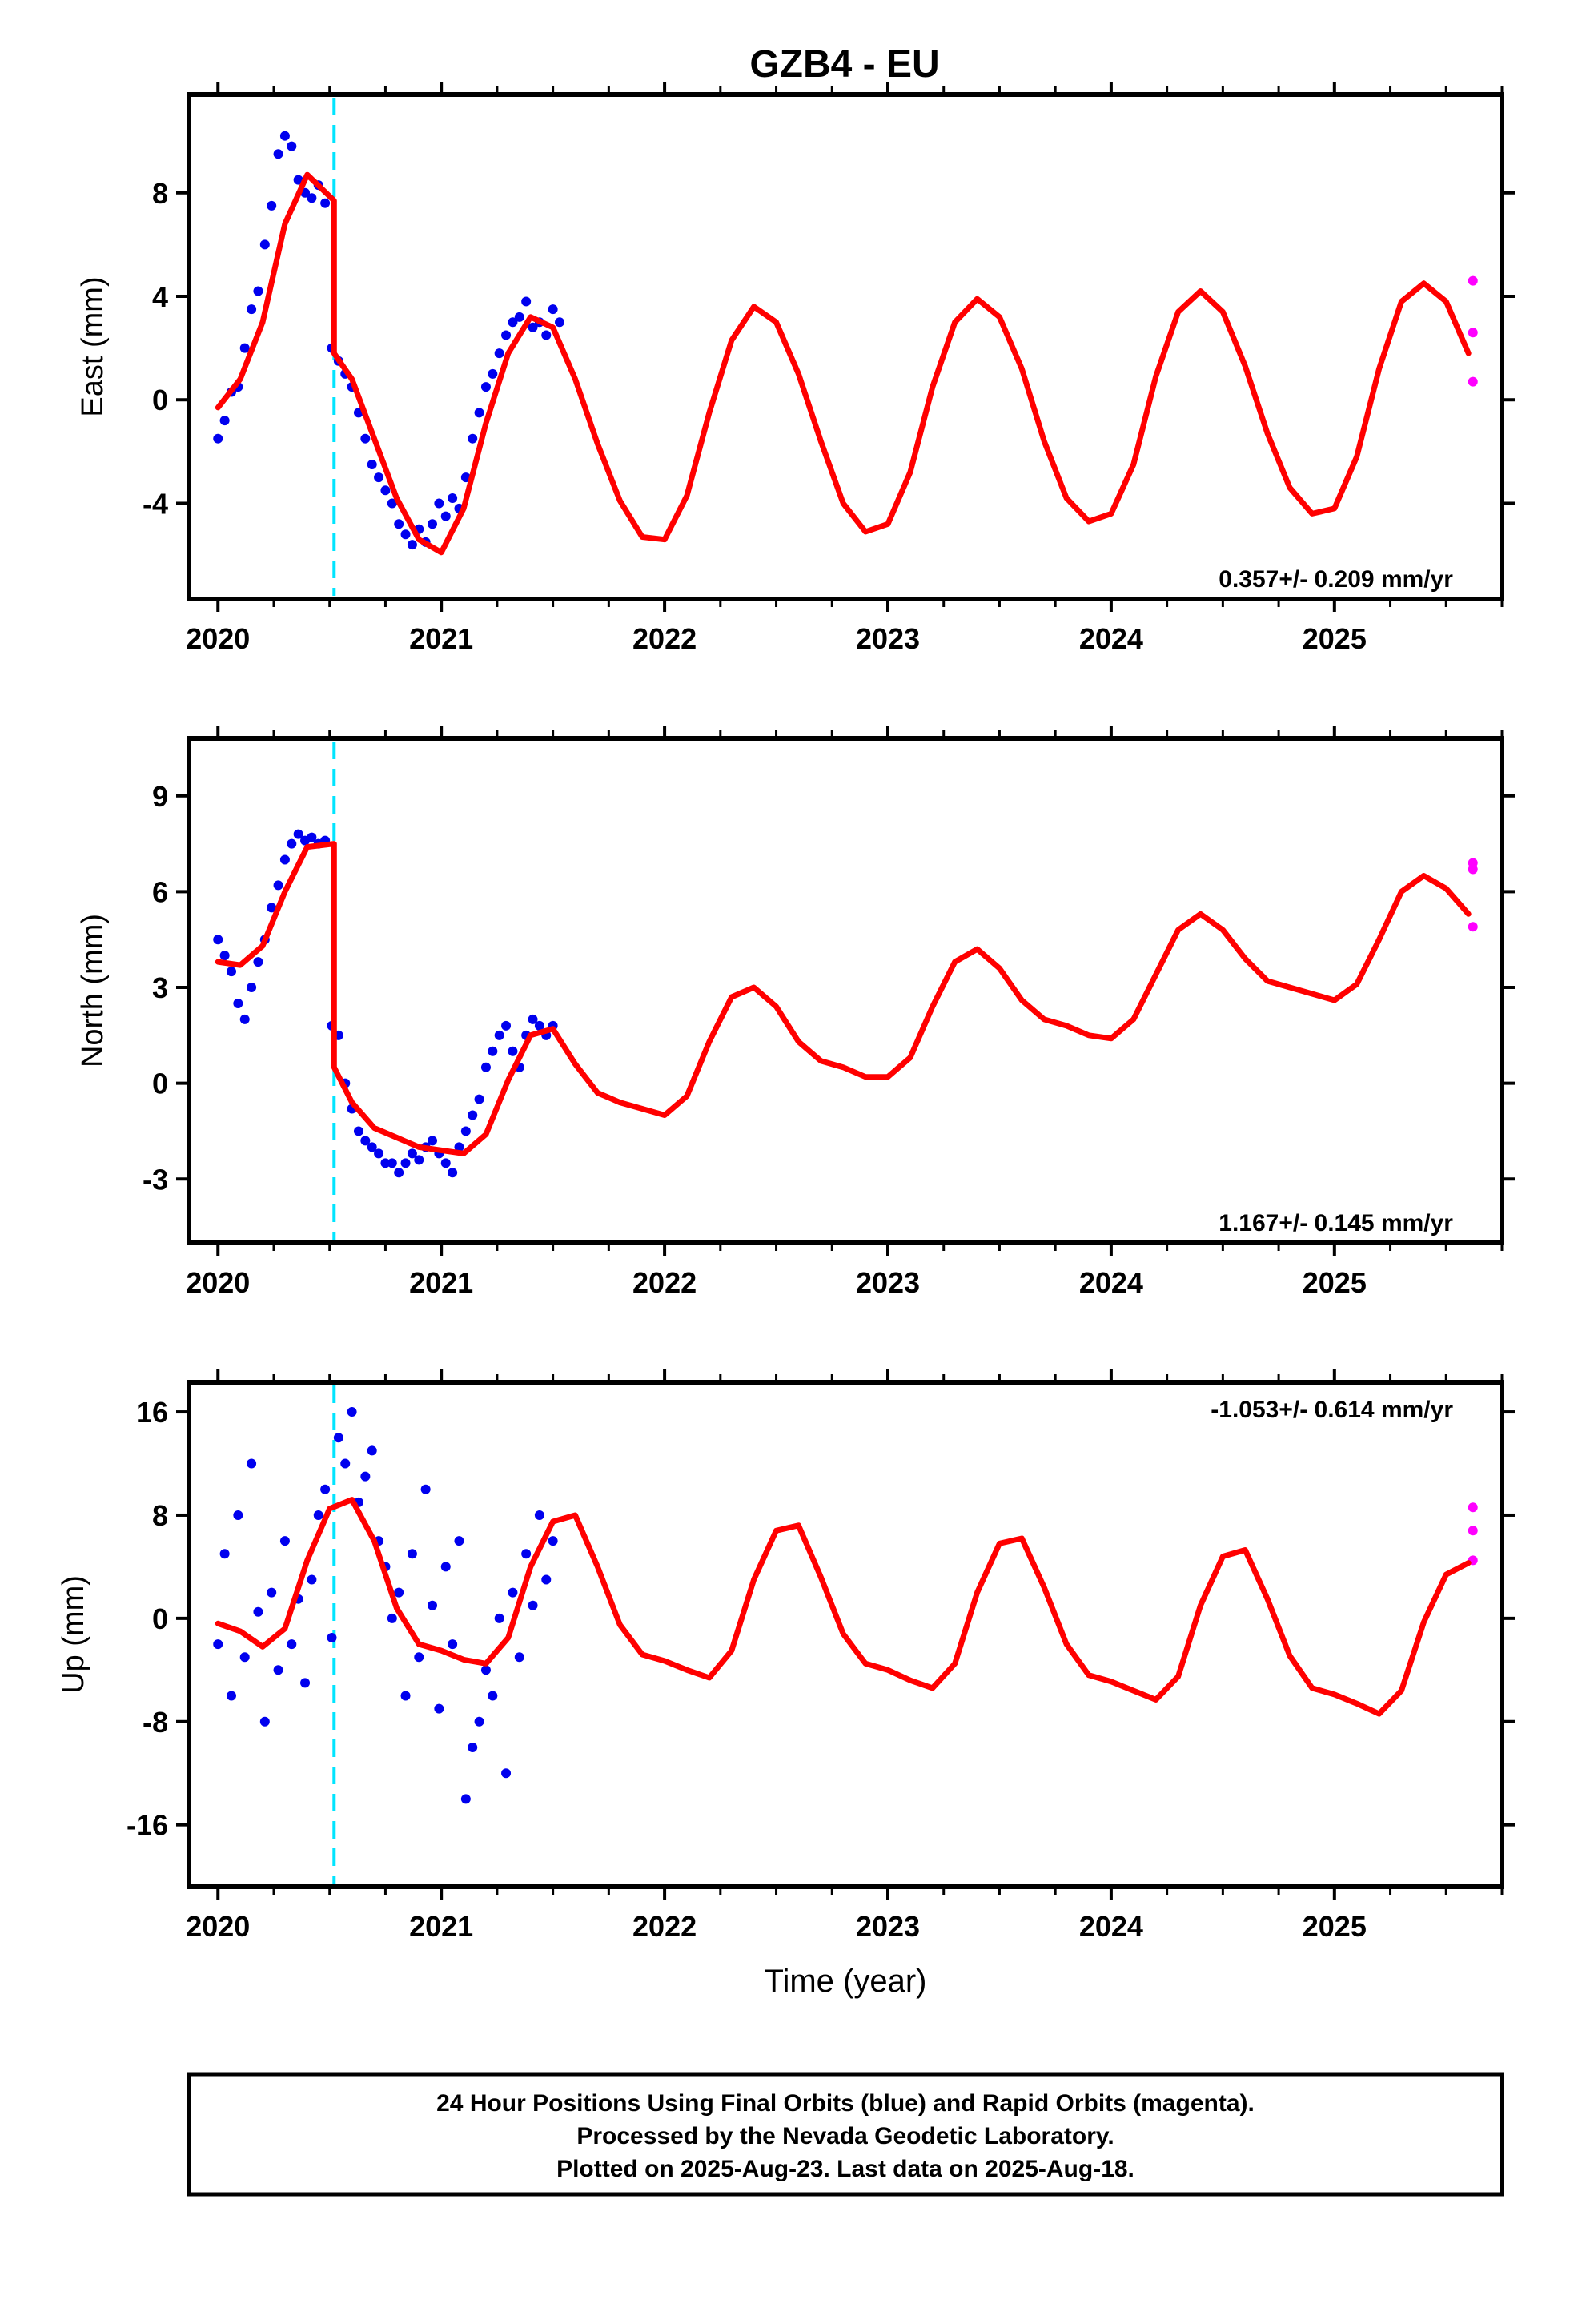 The image size is (1582, 2324). Describe the element at coordinates (441, 1927) in the screenshot. I see `up-xtick-label: 2021` at that location.